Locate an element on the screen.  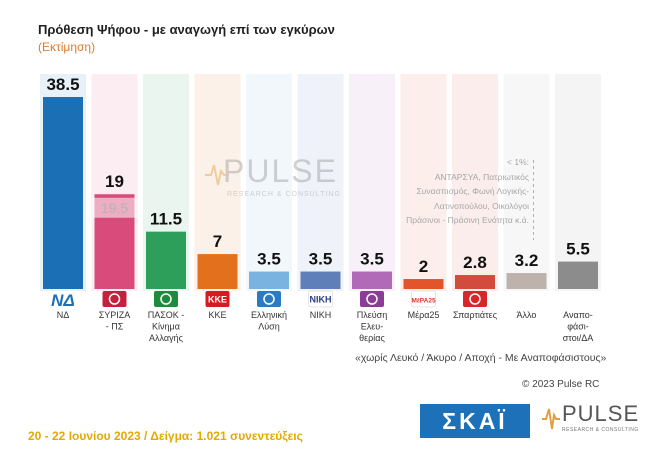
category-label: ΝΔ is located at coordinates (63, 315).